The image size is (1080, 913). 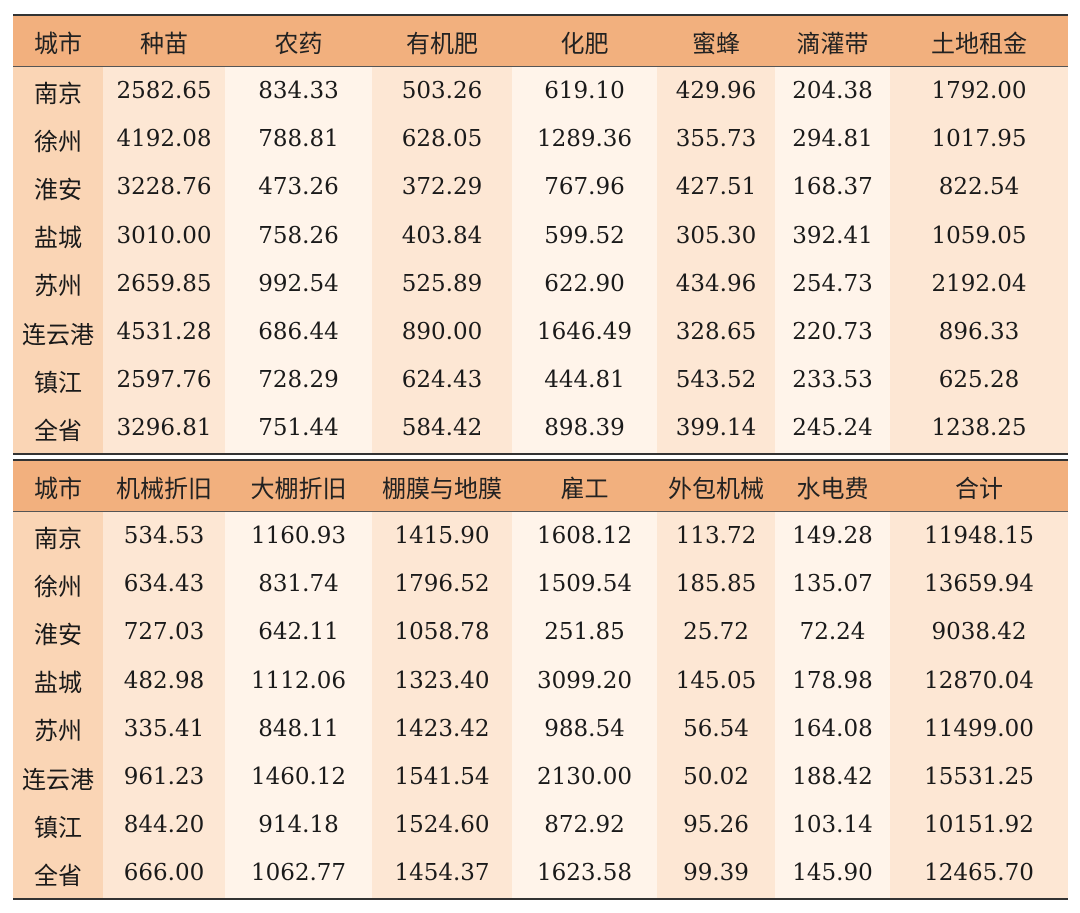 I want to click on value-cell: 1289.36, so click(x=584, y=139).